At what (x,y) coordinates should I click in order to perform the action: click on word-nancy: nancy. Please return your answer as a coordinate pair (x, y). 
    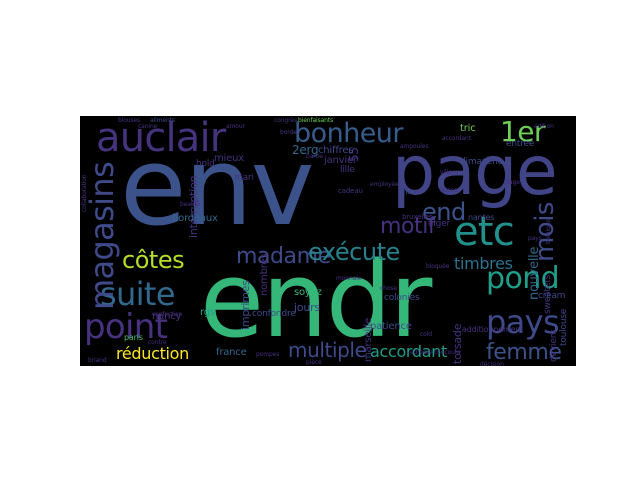
    Looking at the image, I should click on (167, 316).